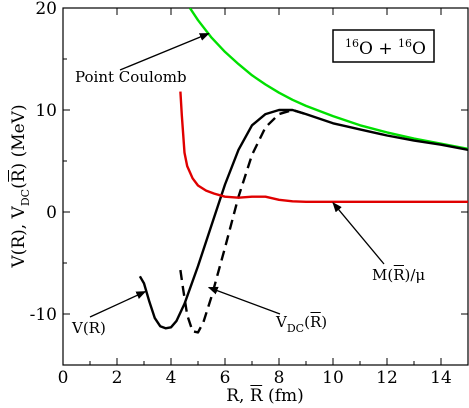  I want to click on x-tick-label: 0, so click(63, 378).